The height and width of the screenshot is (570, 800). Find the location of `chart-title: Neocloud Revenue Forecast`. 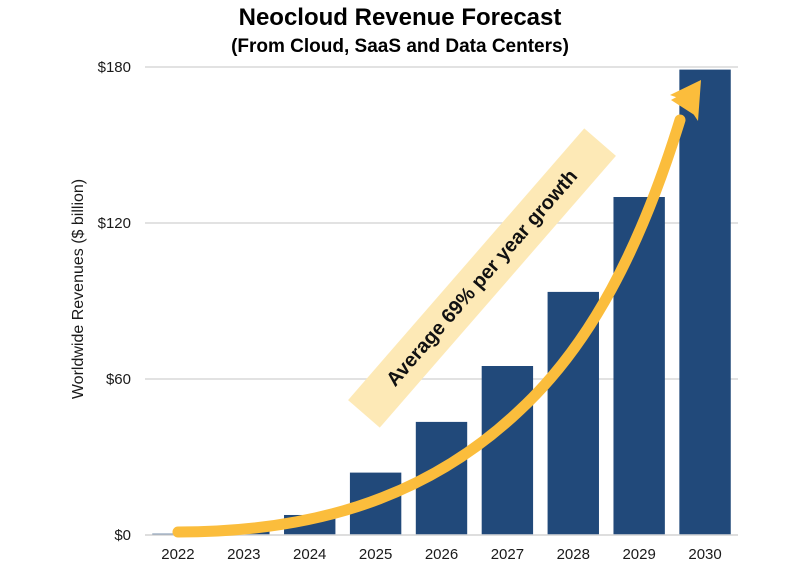

chart-title: Neocloud Revenue Forecast is located at coordinates (400, 17).